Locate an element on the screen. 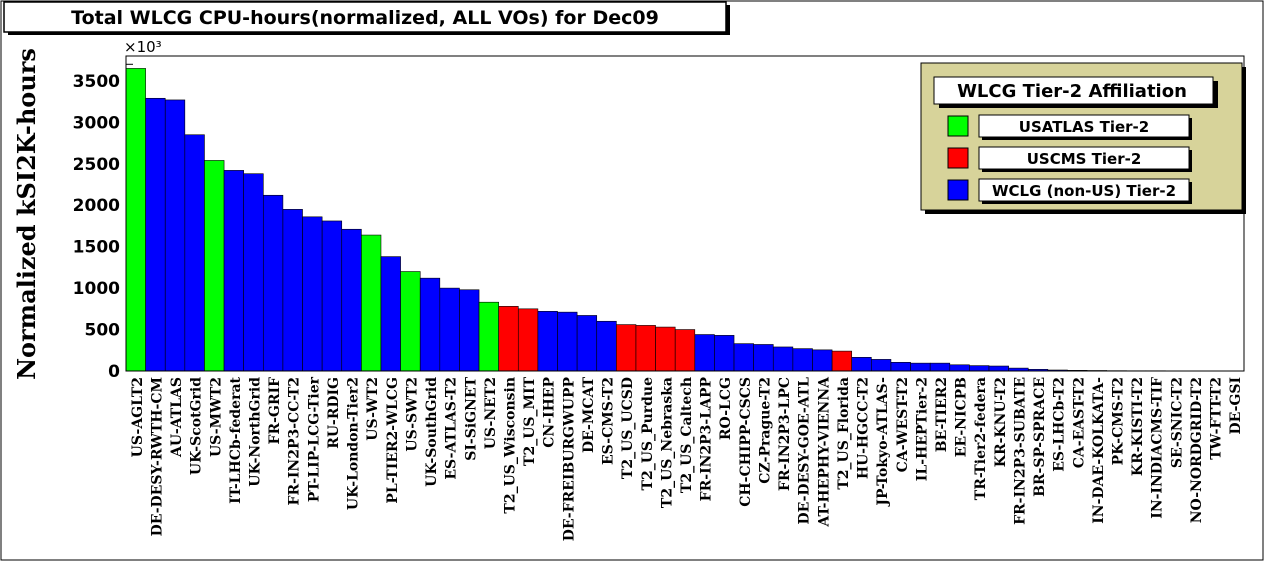  x-tick-label: T2_US_Florida is located at coordinates (844, 433).